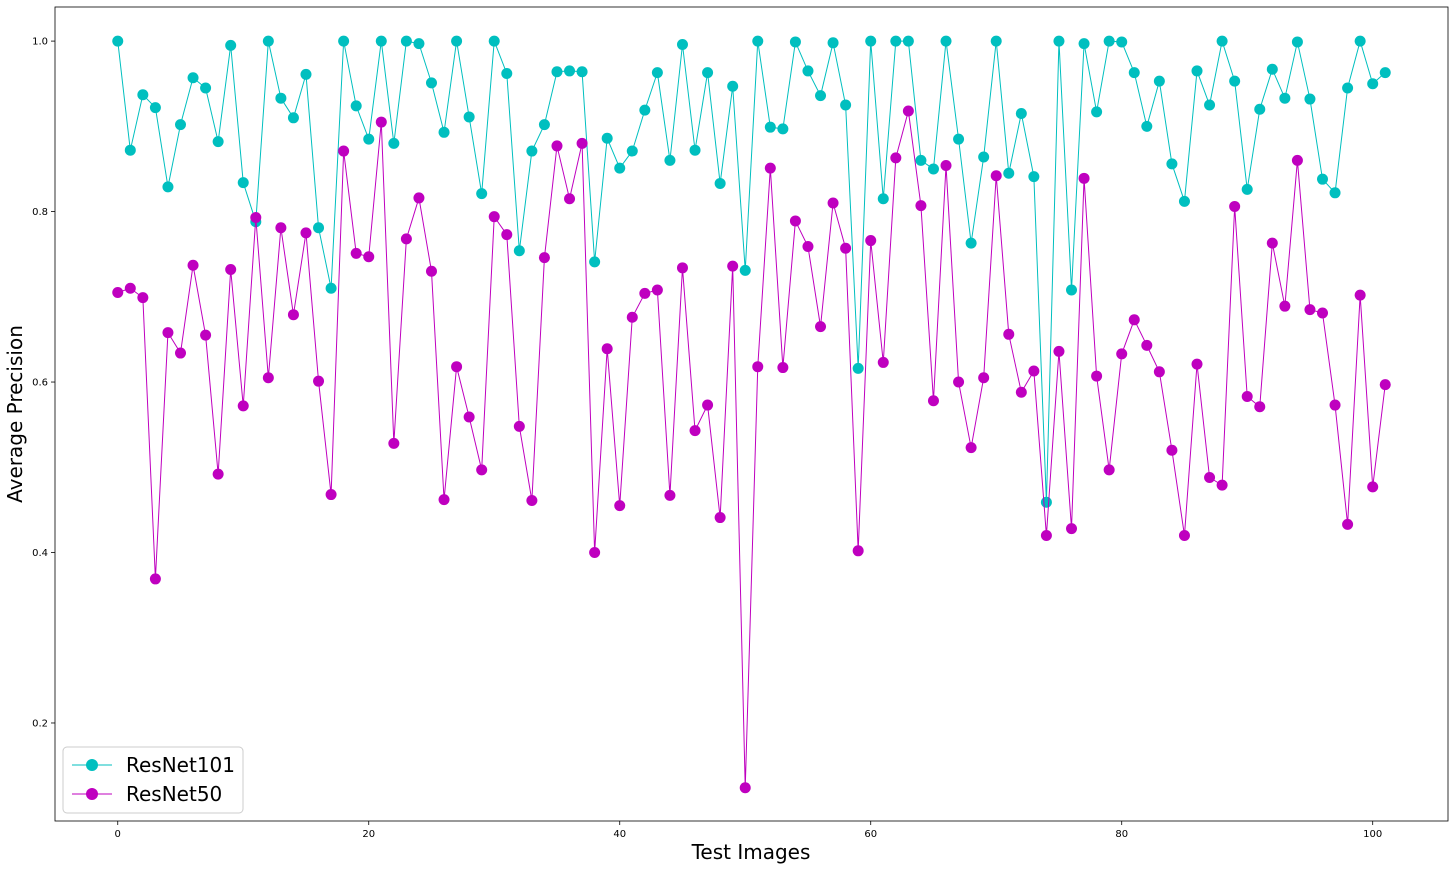 This screenshot has height=869, width=1455. What do you see at coordinates (92, 765) in the screenshot?
I see `legend-marker-resnet101` at bounding box center [92, 765].